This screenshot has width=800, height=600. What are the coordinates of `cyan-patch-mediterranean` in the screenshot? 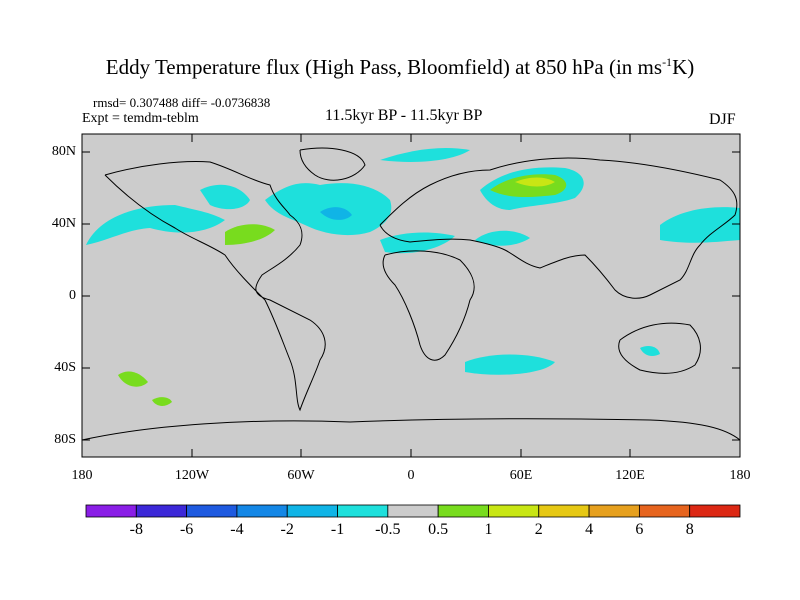 It's located at (417, 243).